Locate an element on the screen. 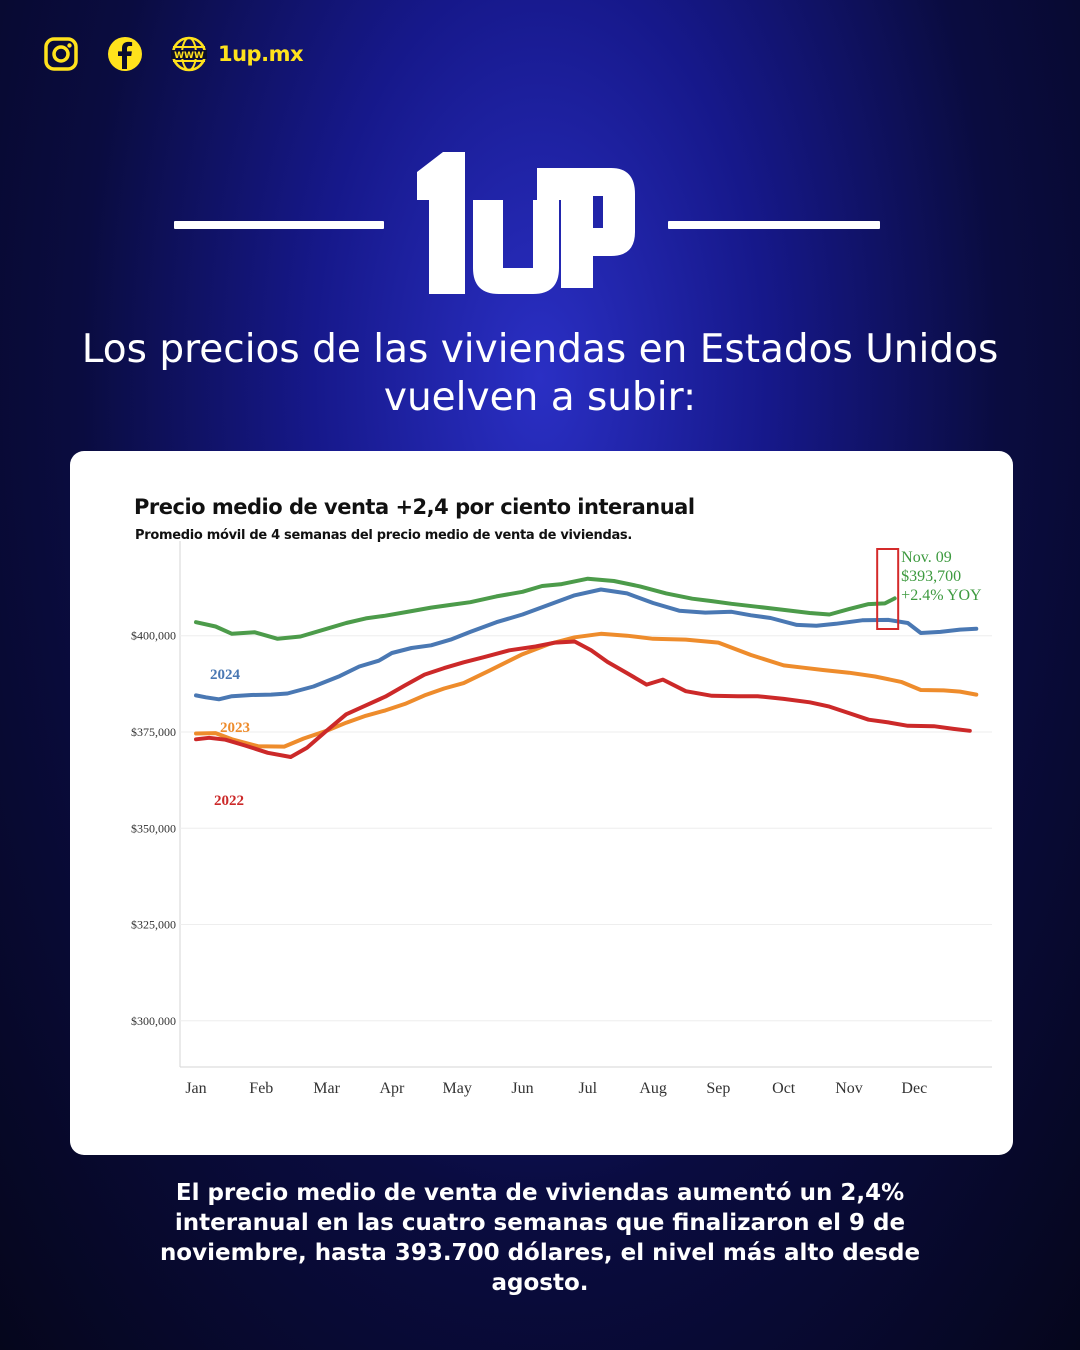  x-tick-label: Jul is located at coordinates (587, 1088).